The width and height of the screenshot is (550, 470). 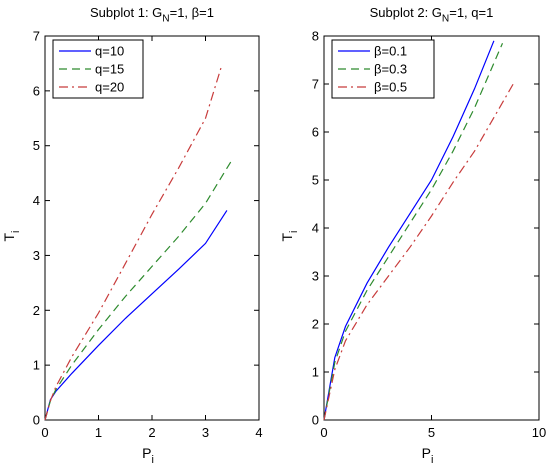 What do you see at coordinates (431, 432) in the screenshot?
I see `x-tick-label: 5` at bounding box center [431, 432].